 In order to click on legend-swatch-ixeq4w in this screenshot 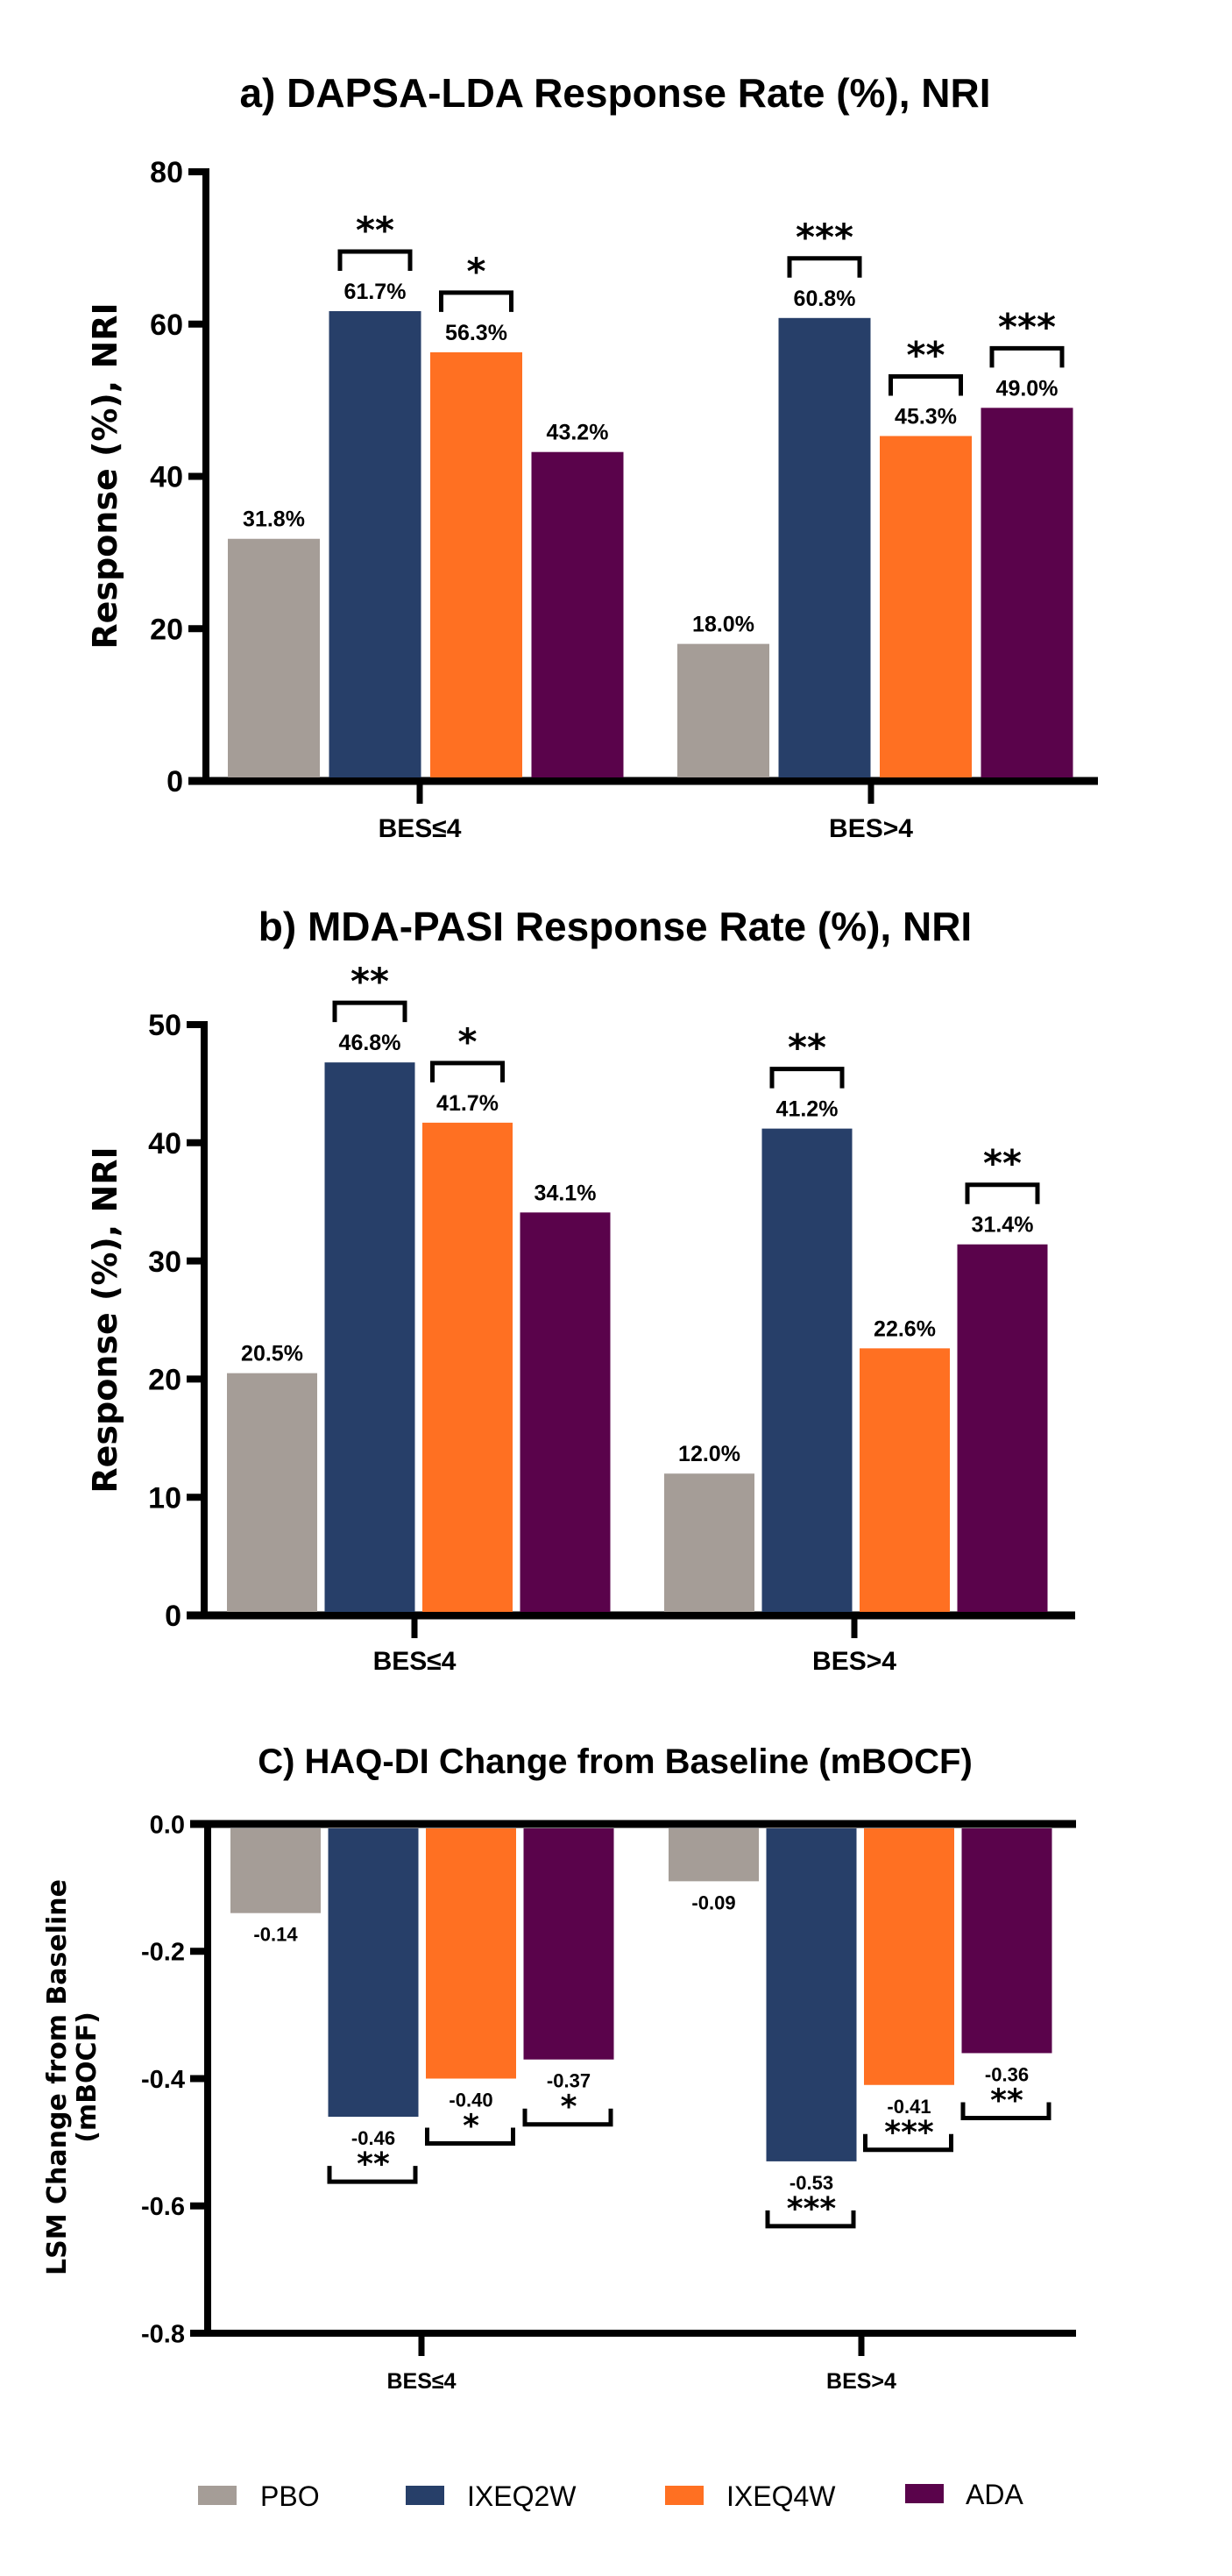, I will do `click(684, 2495)`.